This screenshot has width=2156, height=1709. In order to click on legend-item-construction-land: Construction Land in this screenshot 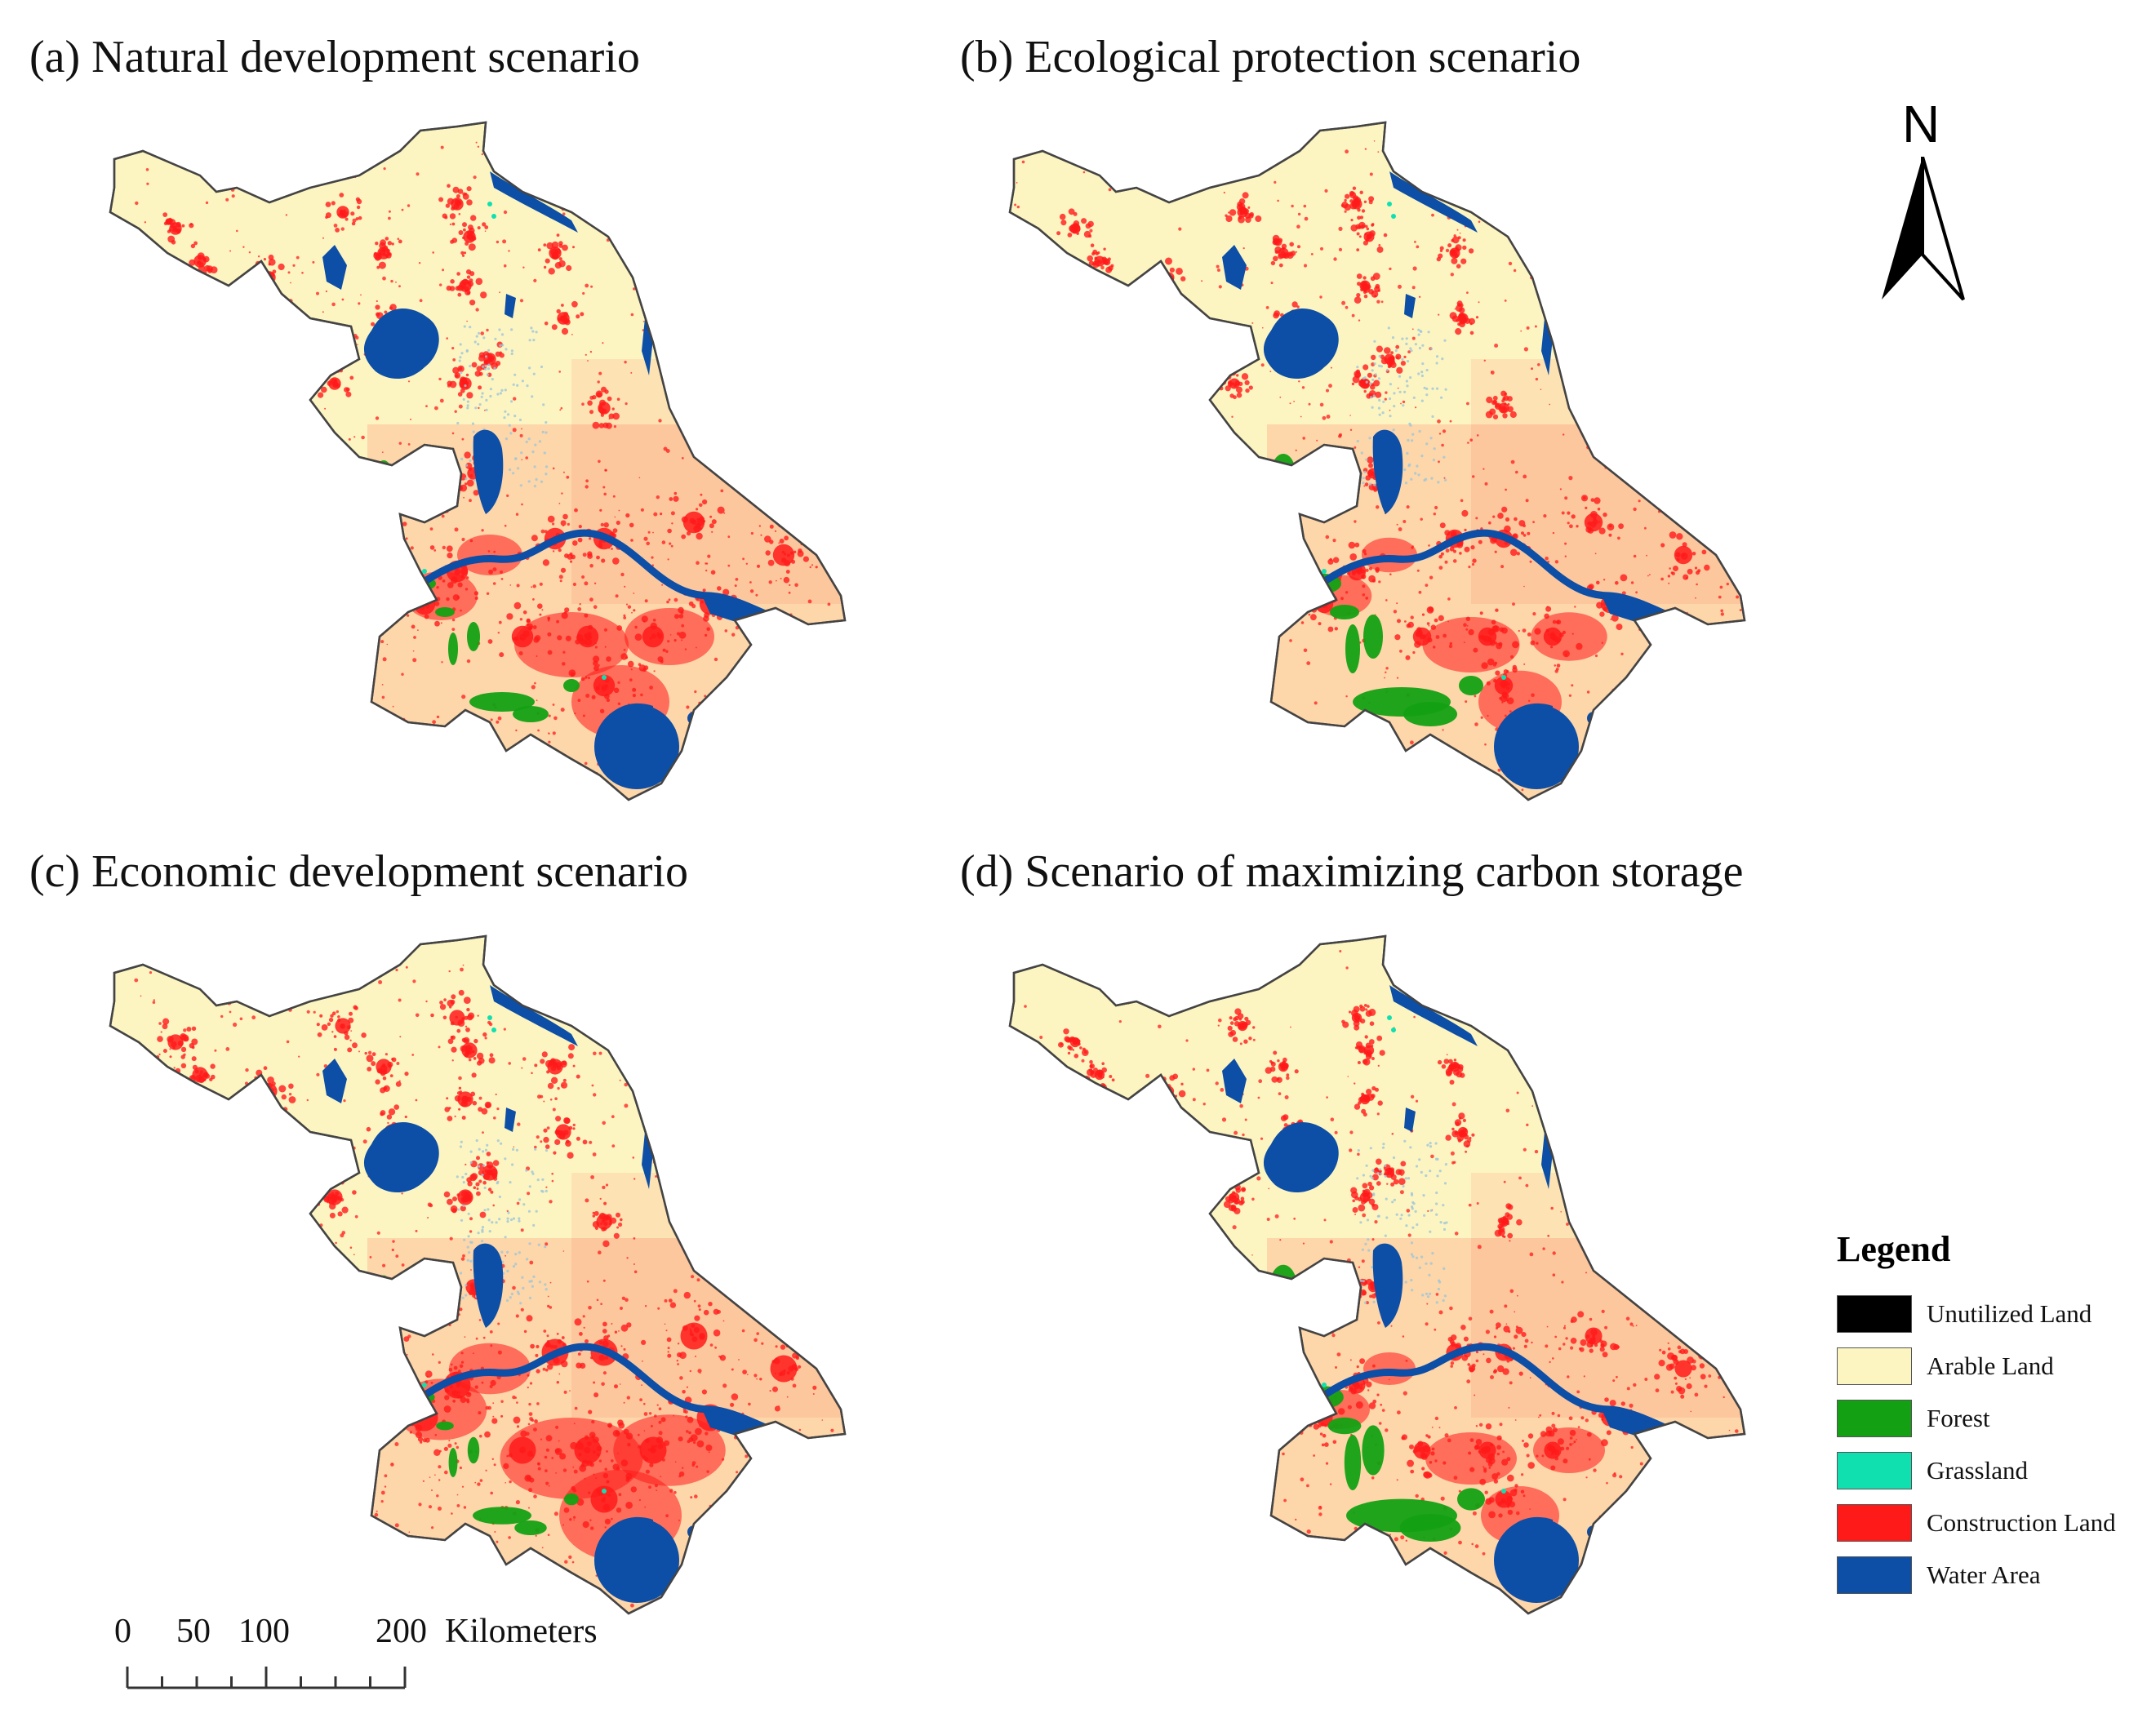, I will do `click(1992, 1523)`.